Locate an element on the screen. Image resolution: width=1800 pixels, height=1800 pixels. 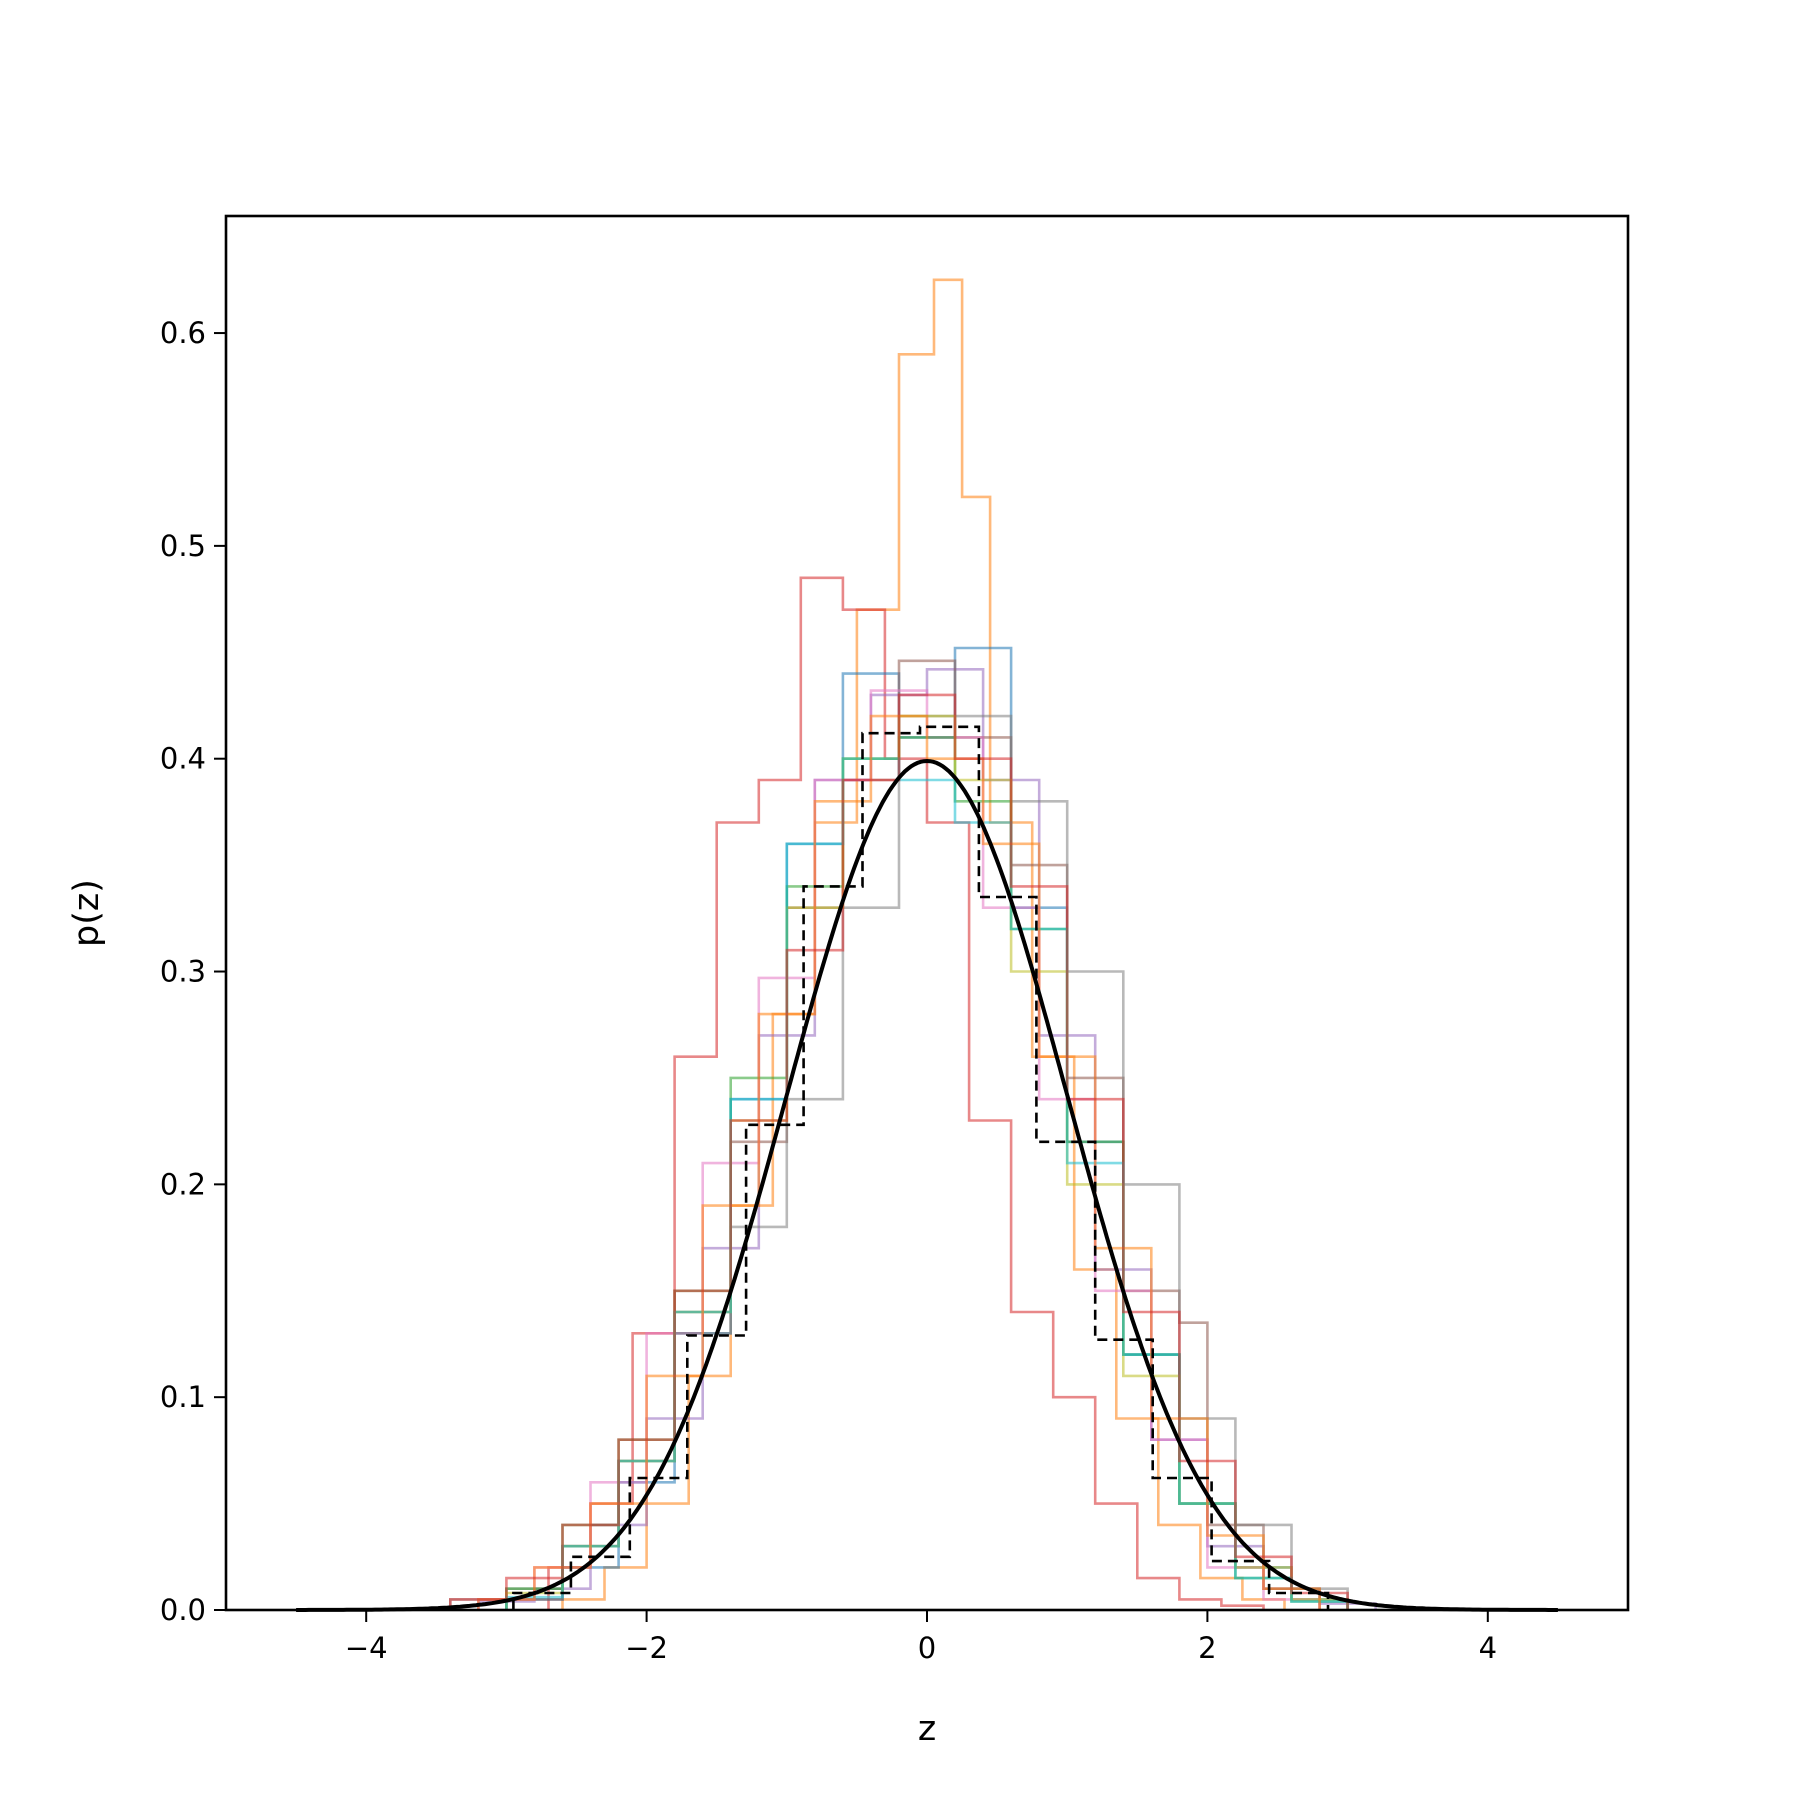
x-axis-ticks: −4 −2 0 2 4 is located at coordinates (921, 1637).